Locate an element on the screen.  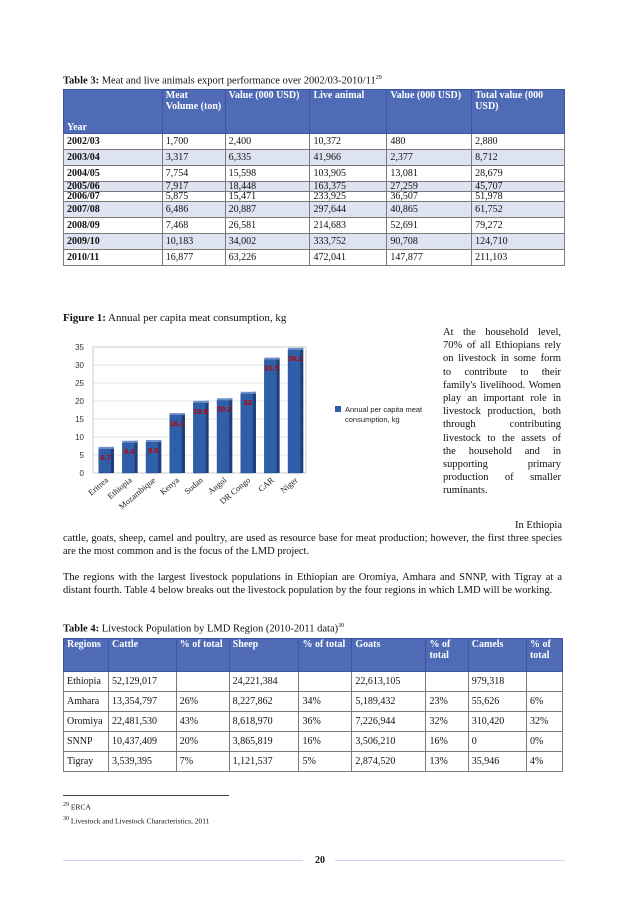
y-tick-label: 30 is located at coordinates (79, 365).